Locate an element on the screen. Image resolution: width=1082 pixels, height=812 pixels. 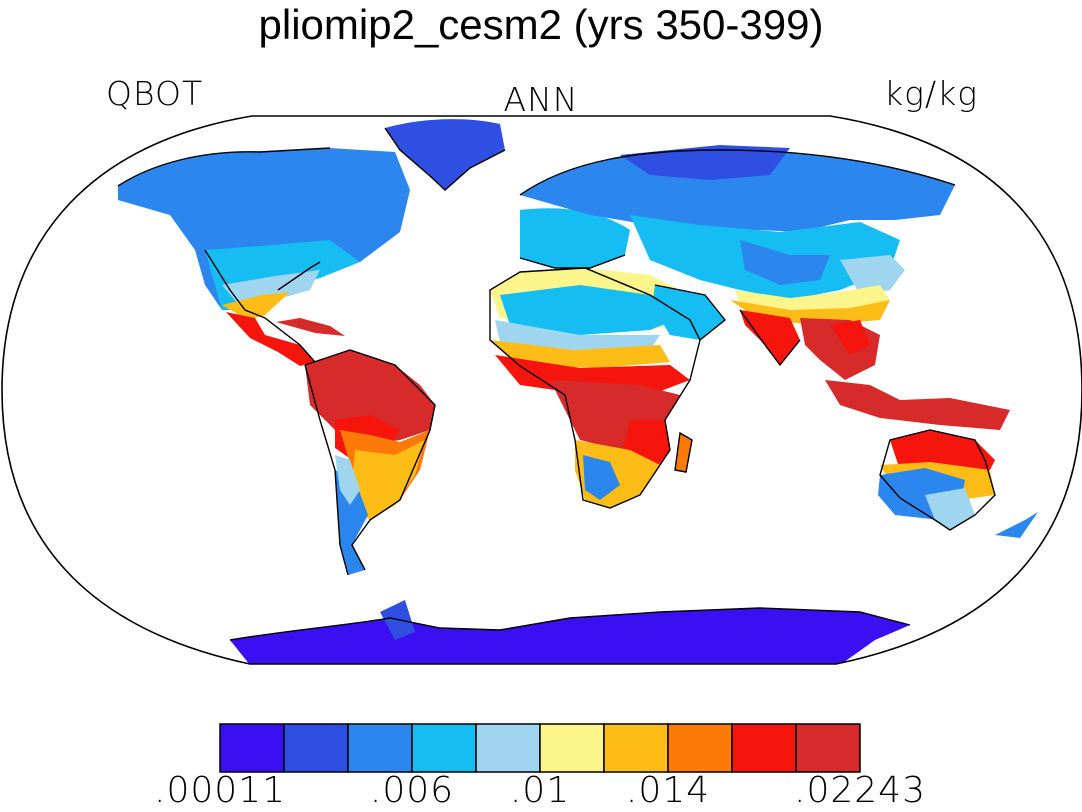
sahara is located at coordinates (594, 310).